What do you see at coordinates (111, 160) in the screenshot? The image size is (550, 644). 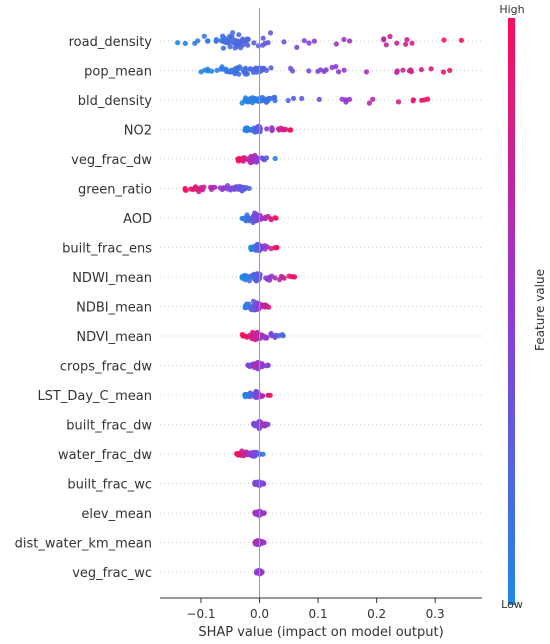 I see `feature-label: veg_frac_dw` at bounding box center [111, 160].